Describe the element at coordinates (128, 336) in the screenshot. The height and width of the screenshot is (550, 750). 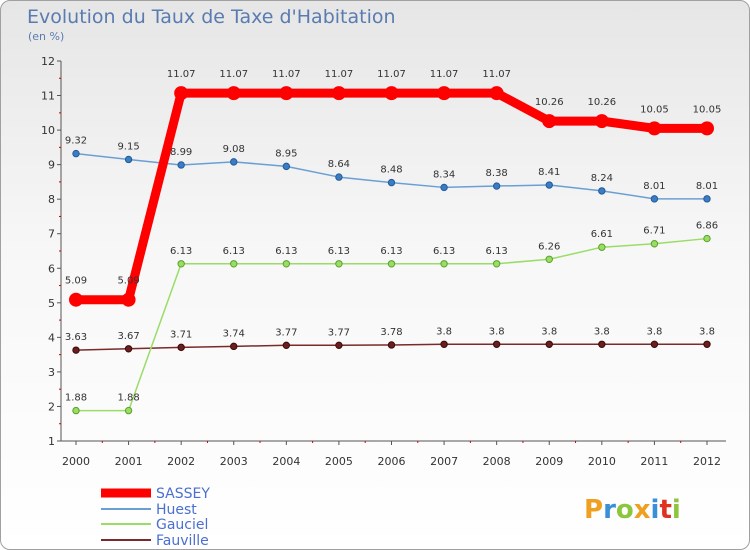
I see `data-label-fauville: 3.67` at that location.